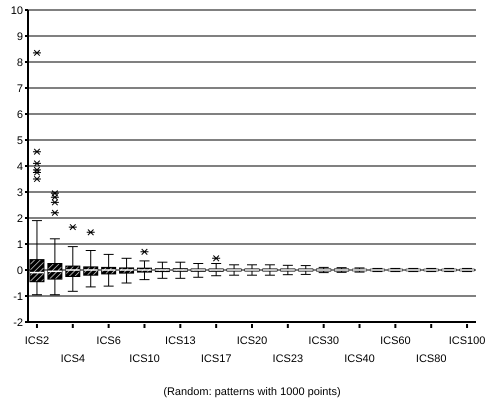  Describe the element at coordinates (19, 62) in the screenshot. I see `y-tick-label: 8` at that location.